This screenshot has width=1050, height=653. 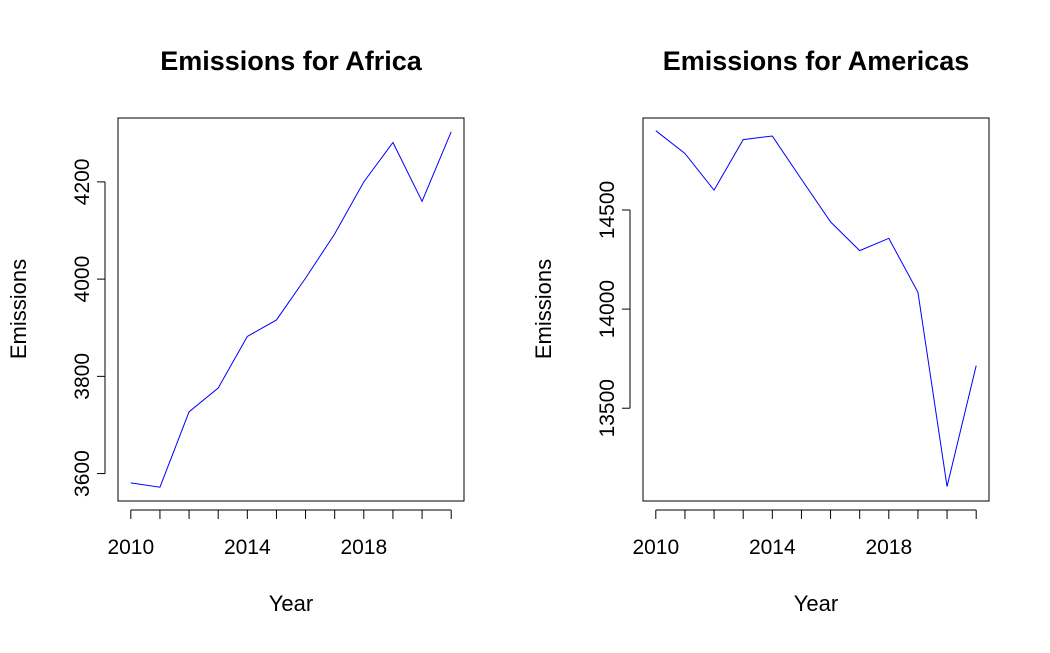 I want to click on y-tick-label: 13500, so click(x=607, y=408).